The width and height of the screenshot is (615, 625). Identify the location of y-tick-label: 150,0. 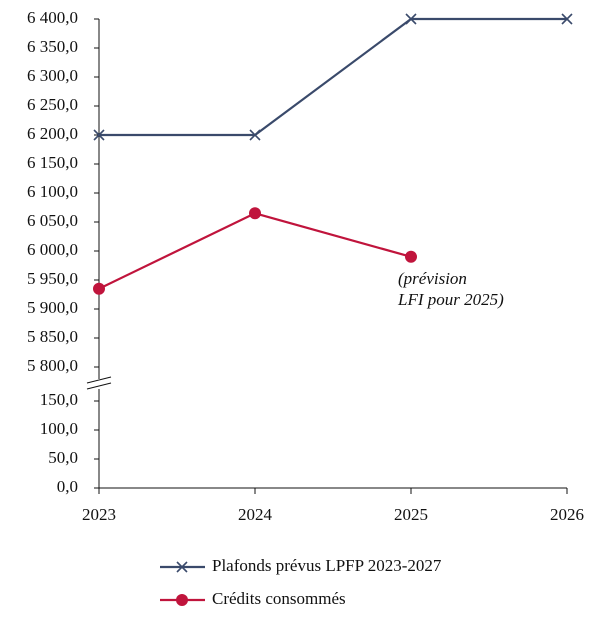
(59, 399).